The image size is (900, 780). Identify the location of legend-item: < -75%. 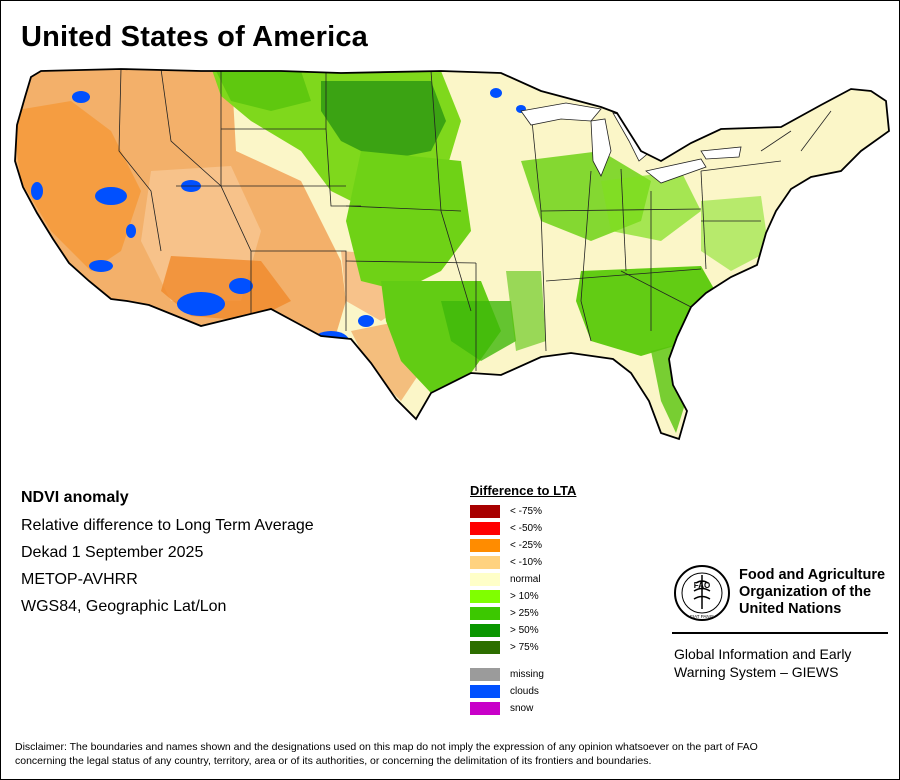
(523, 511).